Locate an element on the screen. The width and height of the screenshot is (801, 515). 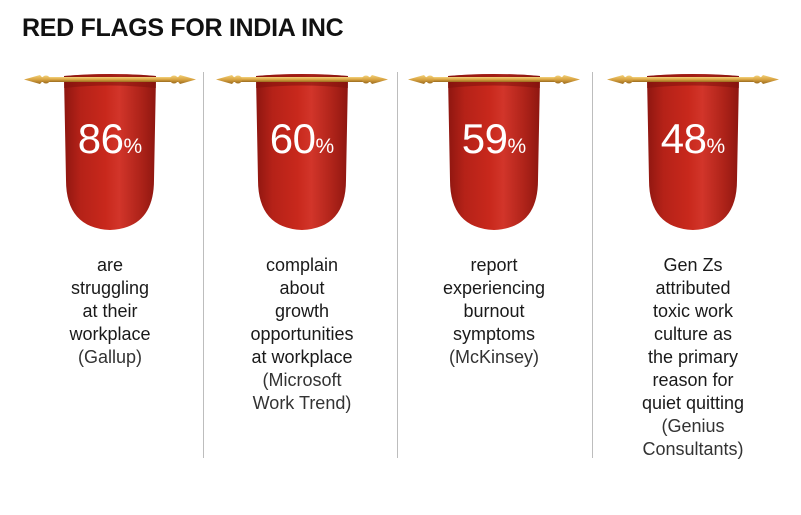
description-line: about is located at coordinates (302, 288).